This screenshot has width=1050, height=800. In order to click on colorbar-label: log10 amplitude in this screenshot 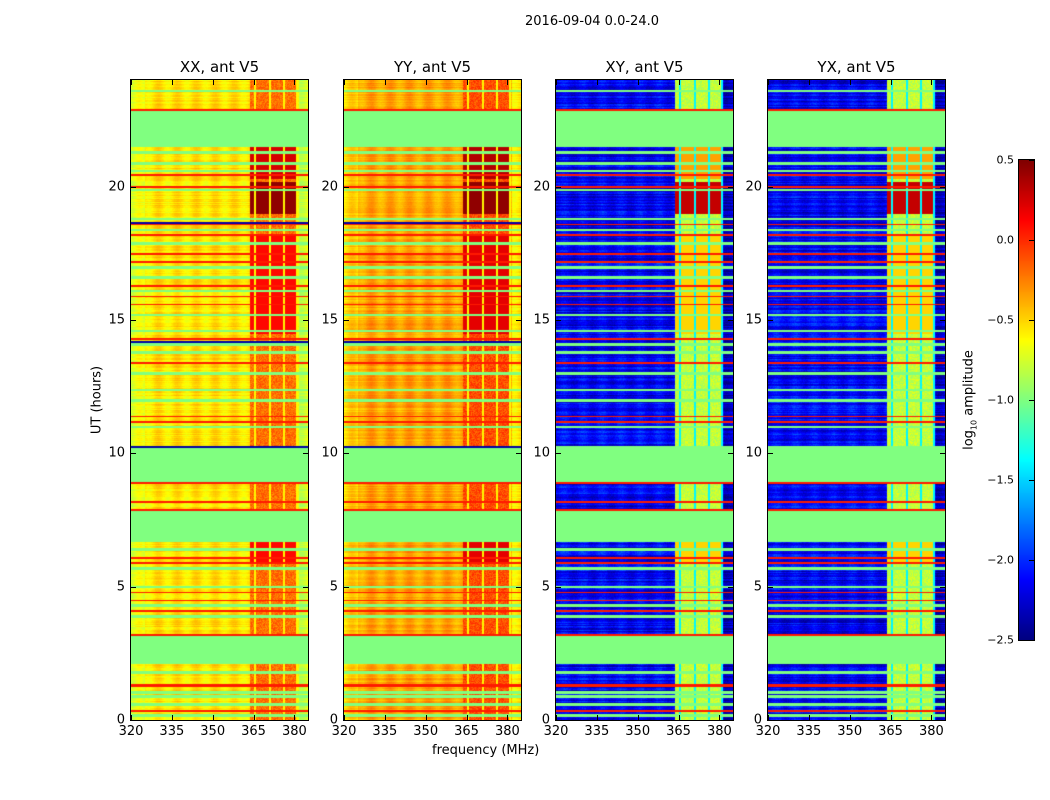, I will do `click(970, 400)`.